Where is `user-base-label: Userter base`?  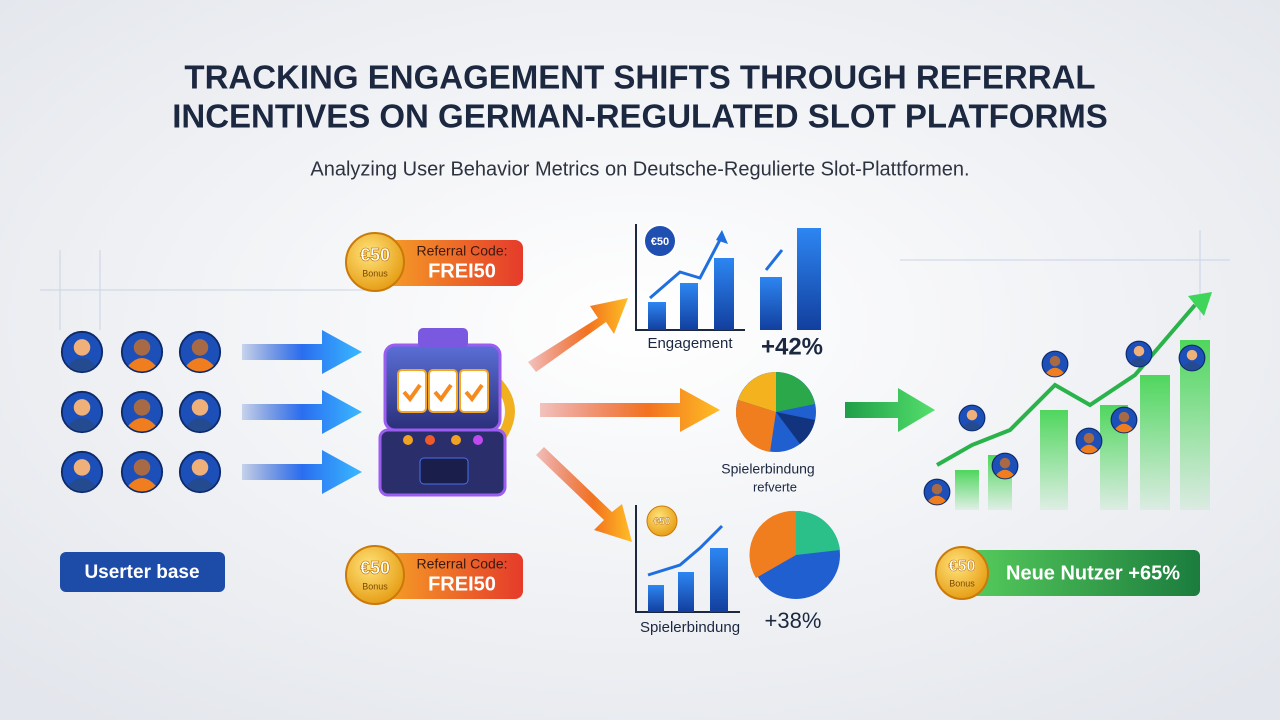
user-base-label: Userter base is located at coordinates (141, 572).